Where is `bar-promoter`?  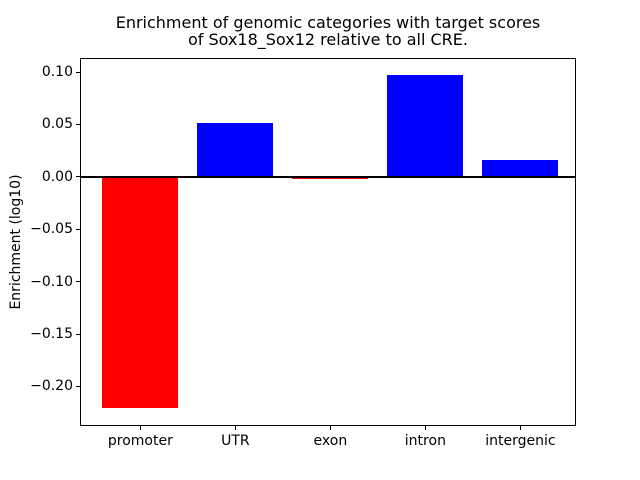 bar-promoter is located at coordinates (140, 292).